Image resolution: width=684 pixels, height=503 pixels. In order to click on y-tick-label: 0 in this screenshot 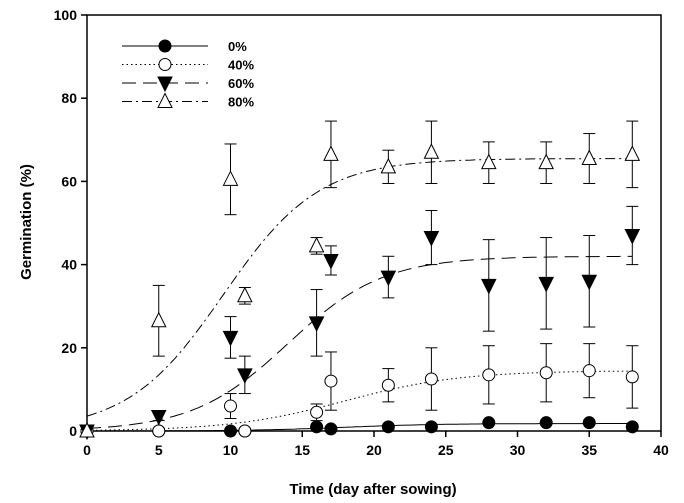, I will do `click(73, 431)`.